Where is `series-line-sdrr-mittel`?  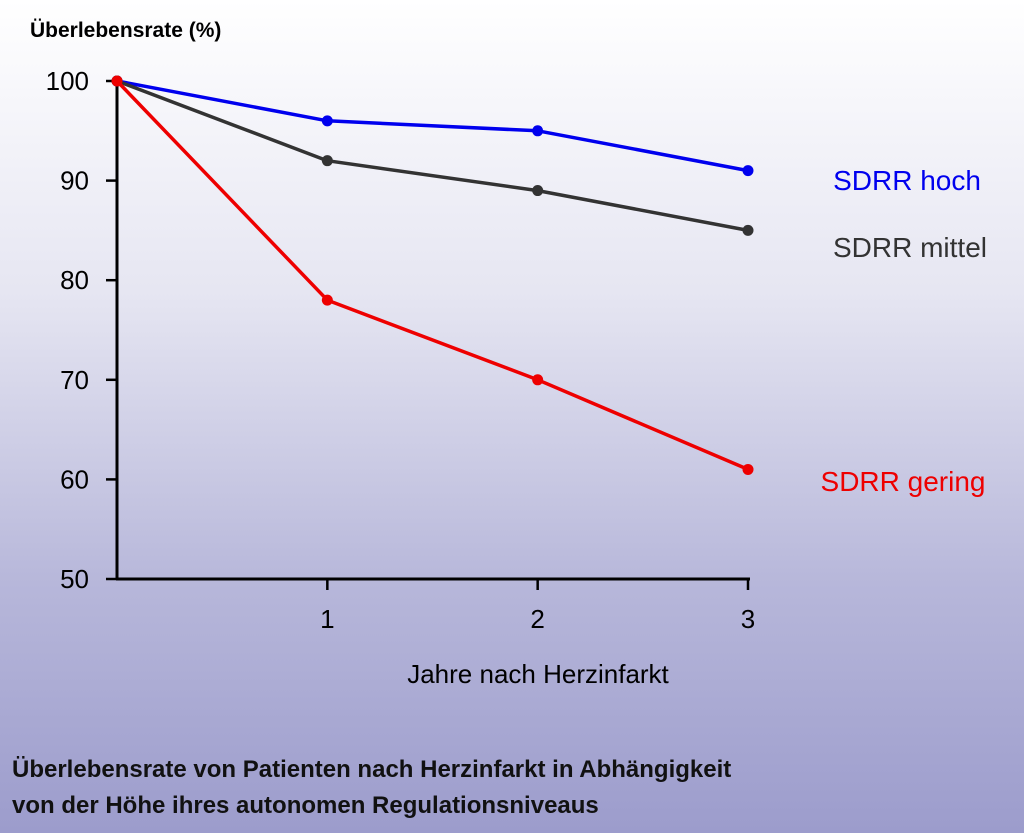
series-line-sdrr-mittel is located at coordinates (432, 156).